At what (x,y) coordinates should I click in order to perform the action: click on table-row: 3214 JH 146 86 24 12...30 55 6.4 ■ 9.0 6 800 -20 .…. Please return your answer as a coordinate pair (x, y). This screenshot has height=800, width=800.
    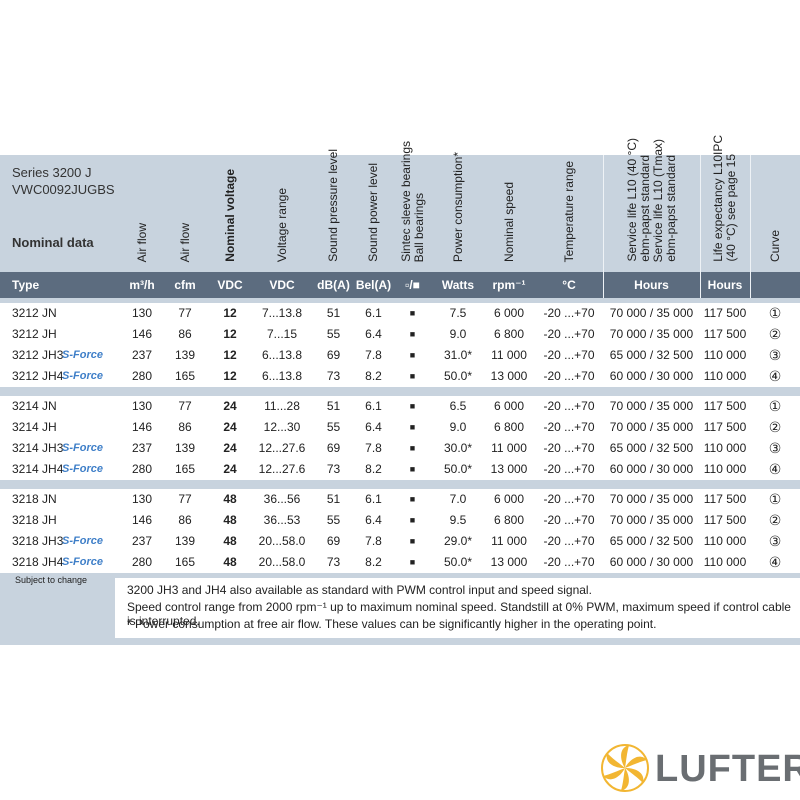
    Looking at the image, I should click on (400, 428).